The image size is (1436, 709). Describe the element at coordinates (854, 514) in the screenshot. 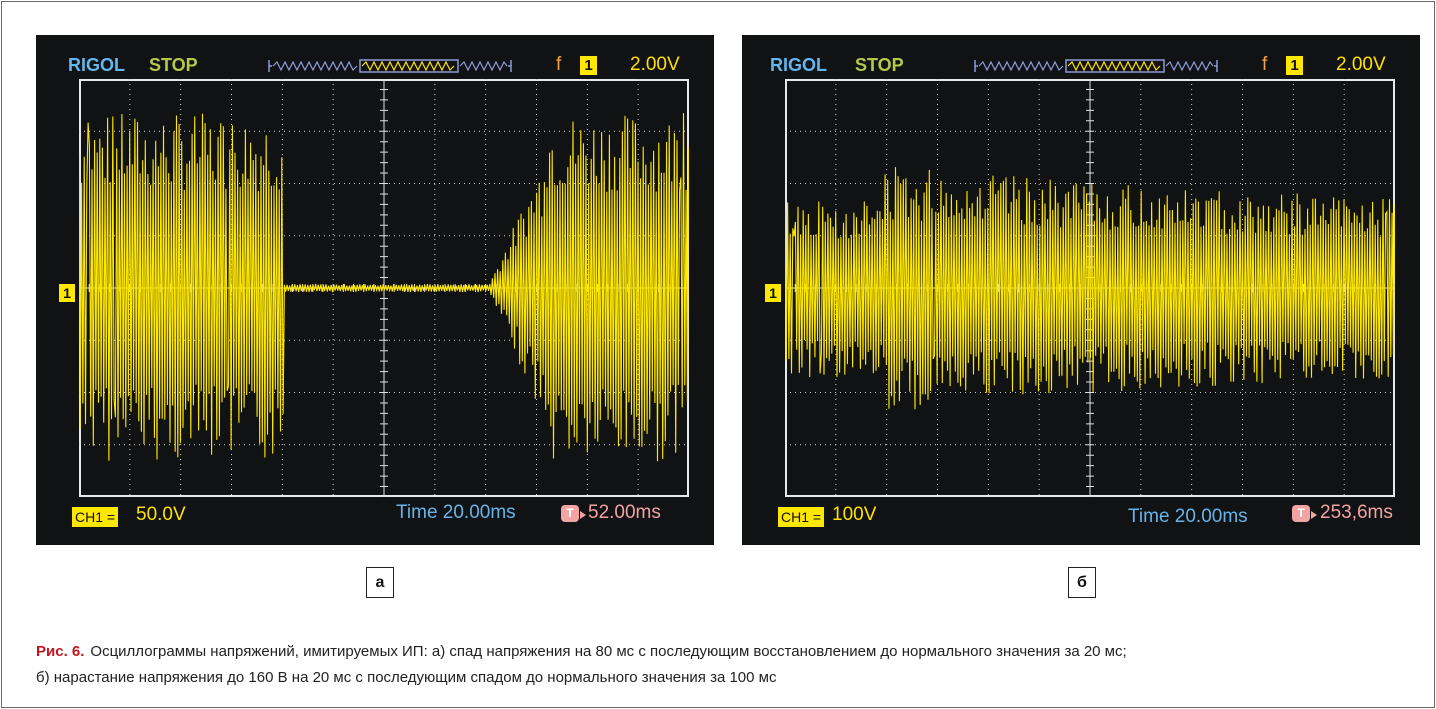

I see `channel-scale-label: 100V` at that location.